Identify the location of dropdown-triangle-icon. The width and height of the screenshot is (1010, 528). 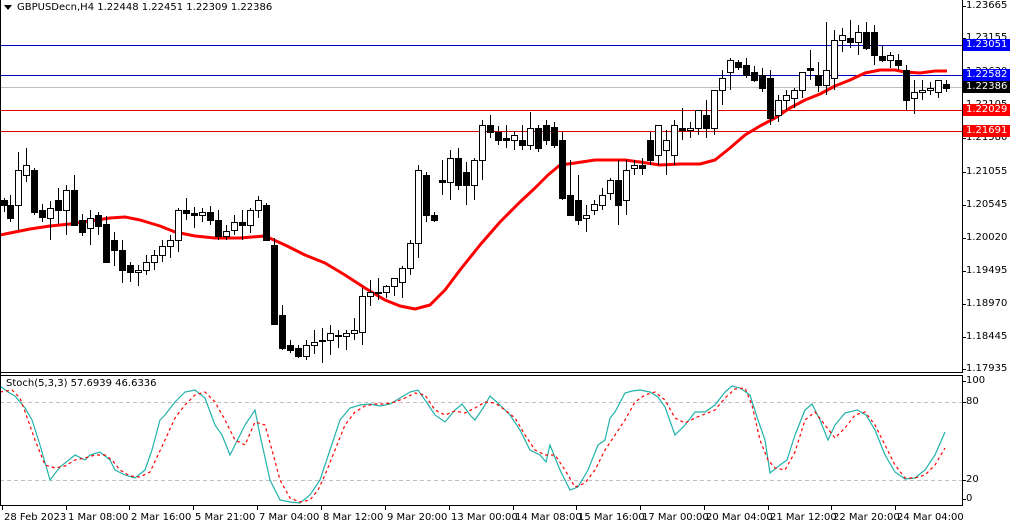
(8, 7).